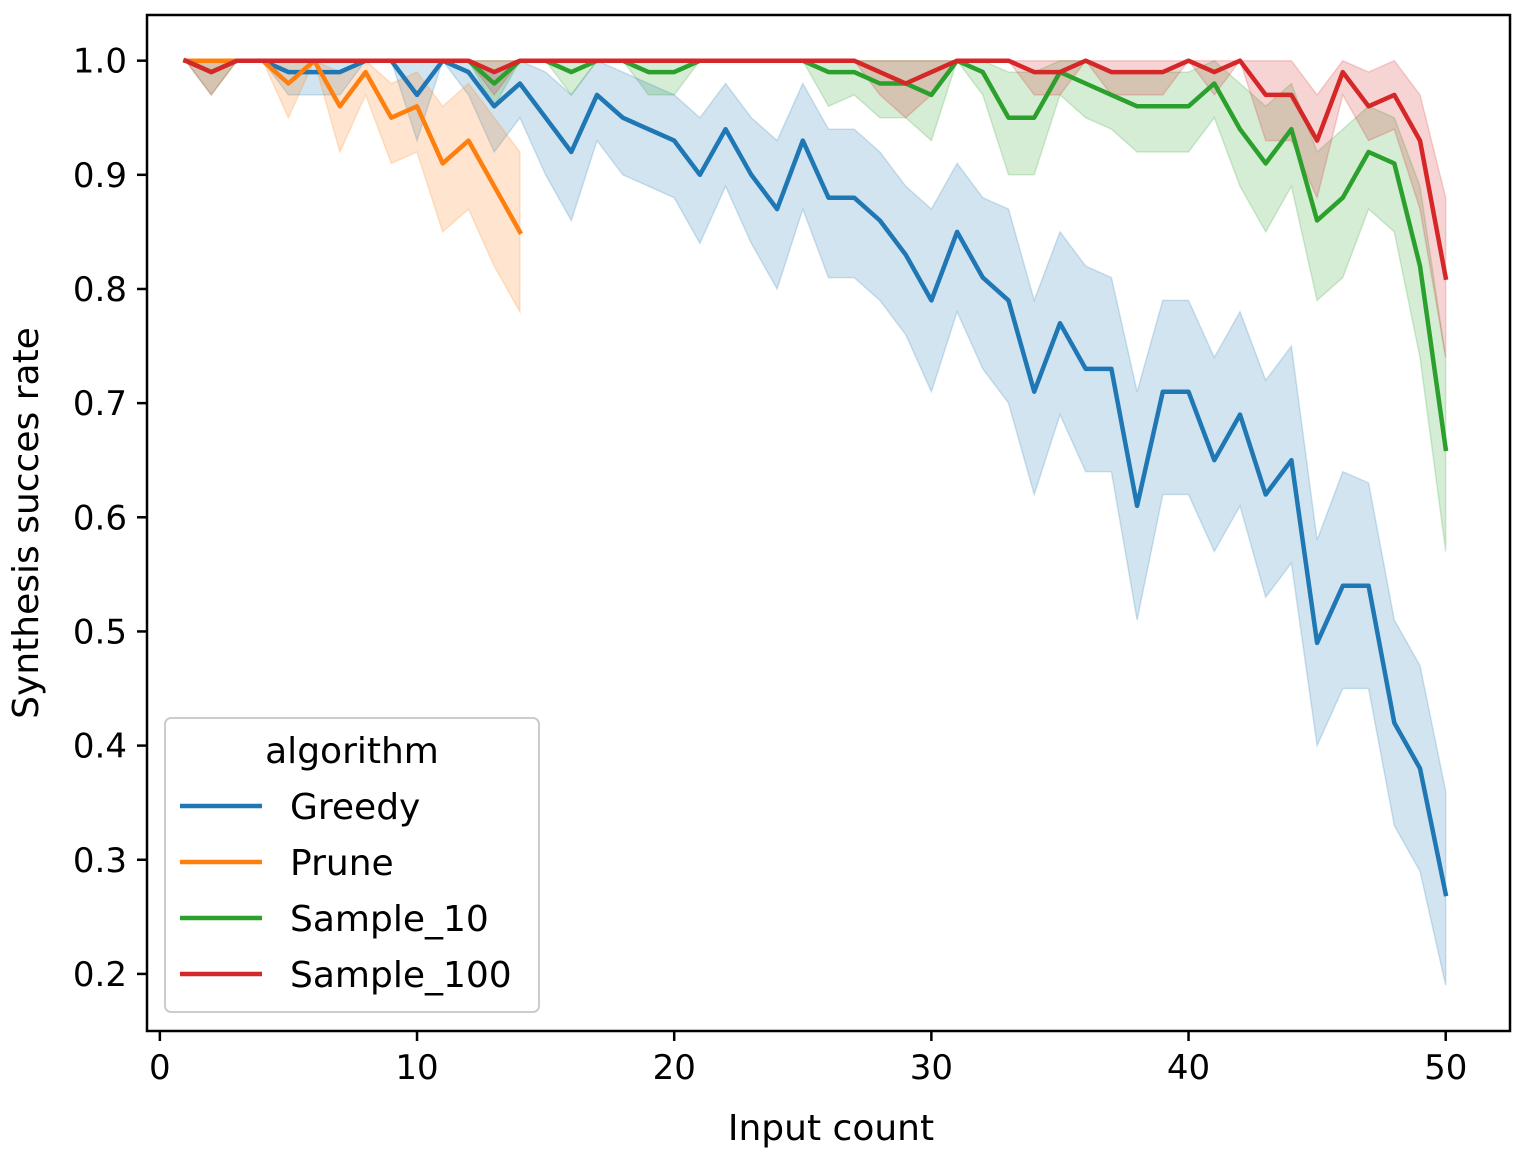 The width and height of the screenshot is (1526, 1157). I want to click on legend-label-prune: Prune, so click(342, 863).